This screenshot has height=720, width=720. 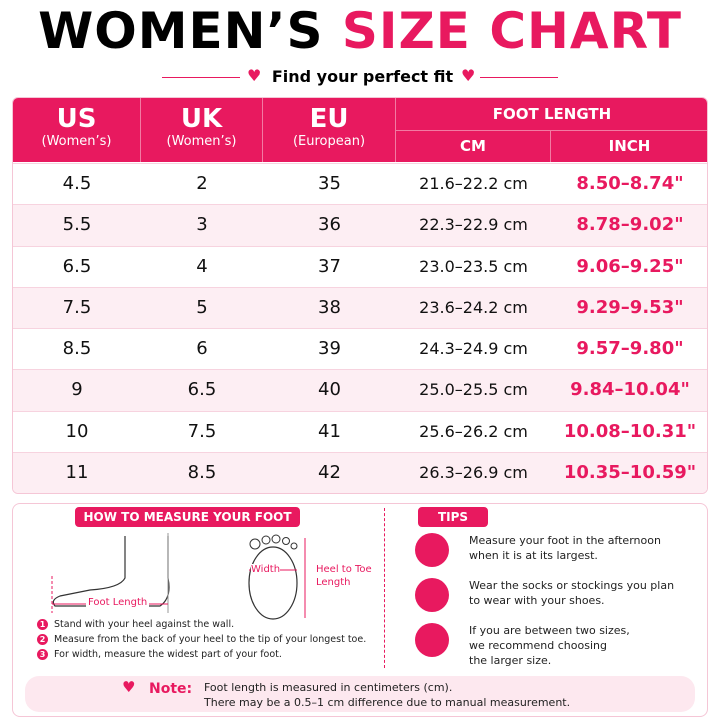 I want to click on step-text: Stand with your heel against the wall., so click(x=144, y=624).